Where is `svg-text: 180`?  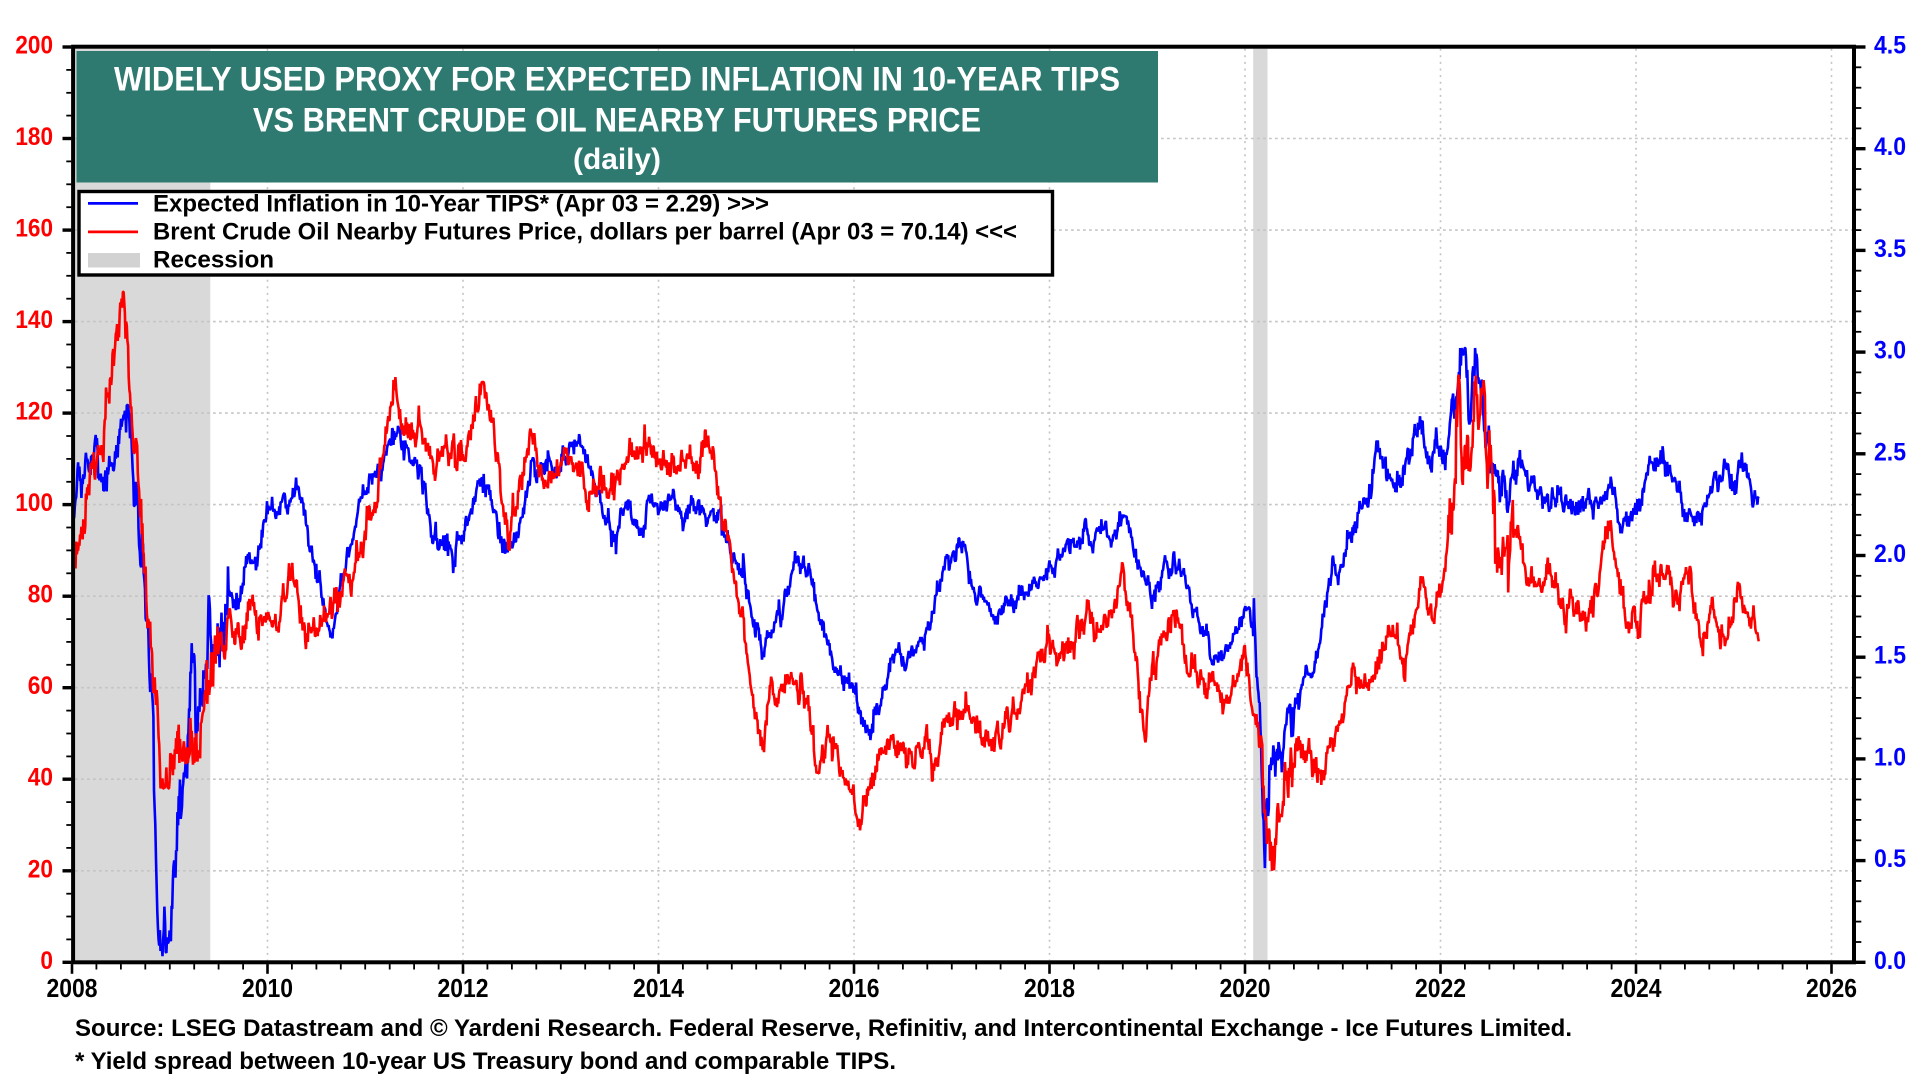 svg-text: 180 is located at coordinates (34, 137).